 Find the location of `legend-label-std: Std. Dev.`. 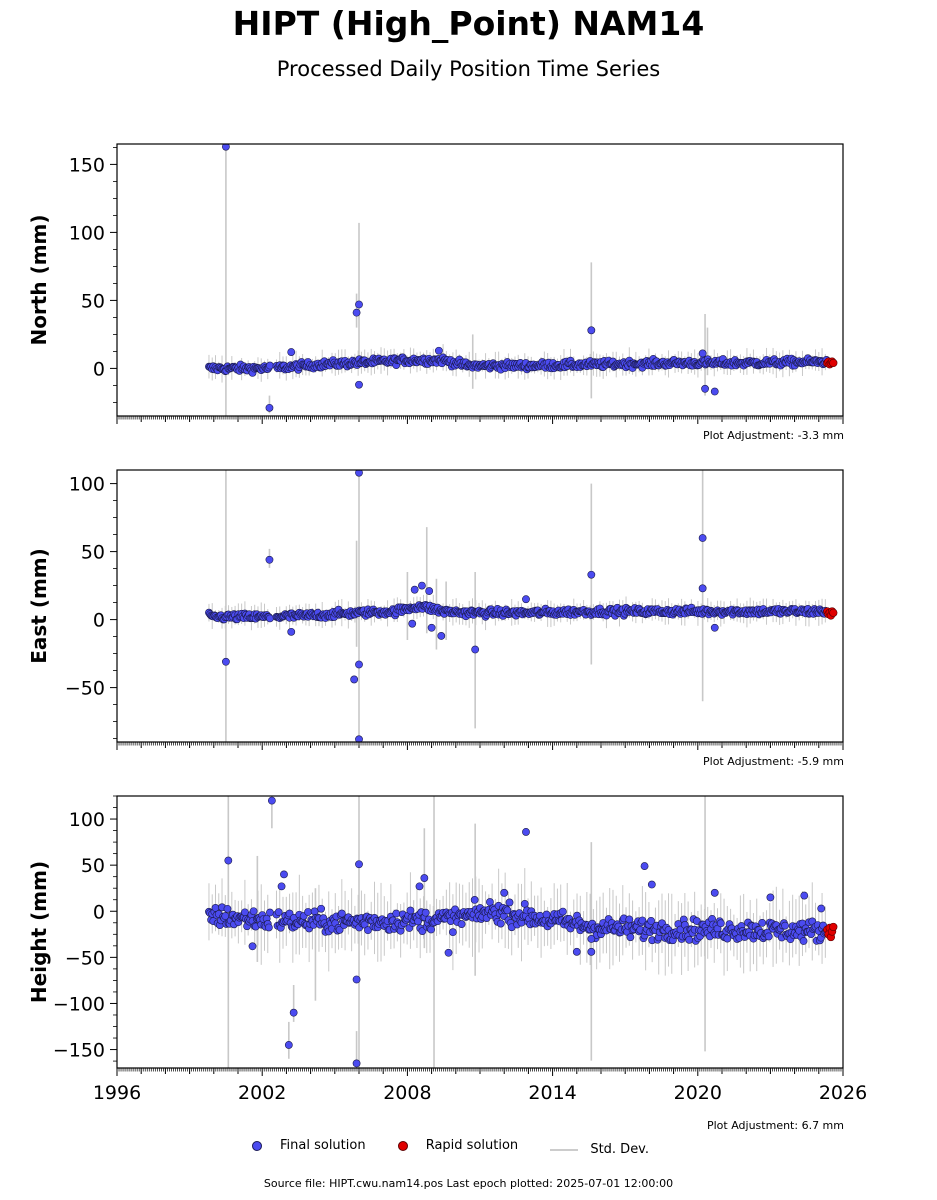

legend-label-std: Std. Dev. is located at coordinates (620, 1149).